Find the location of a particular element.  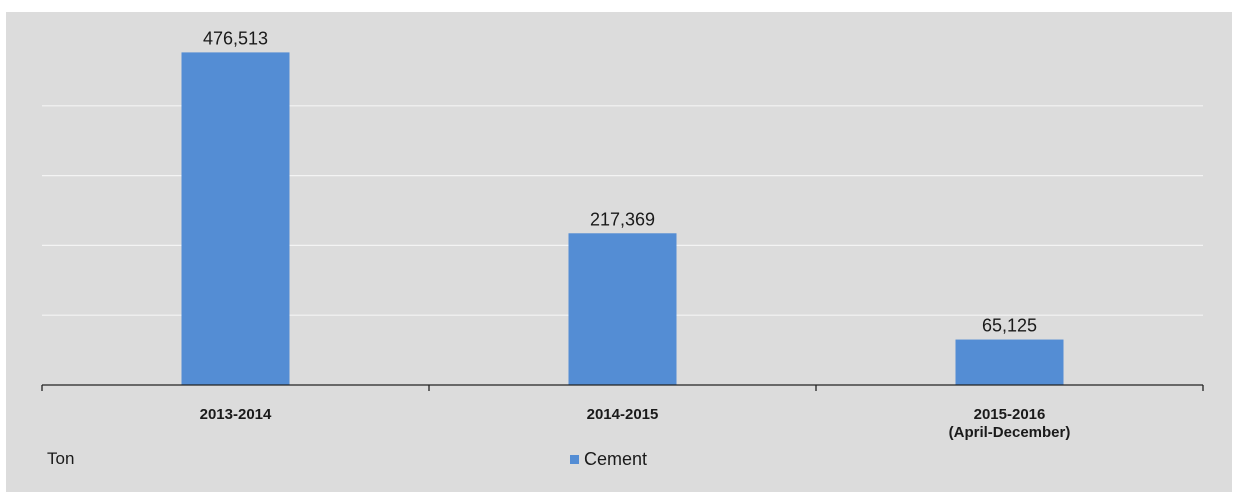

legend: Cement is located at coordinates (608, 459).